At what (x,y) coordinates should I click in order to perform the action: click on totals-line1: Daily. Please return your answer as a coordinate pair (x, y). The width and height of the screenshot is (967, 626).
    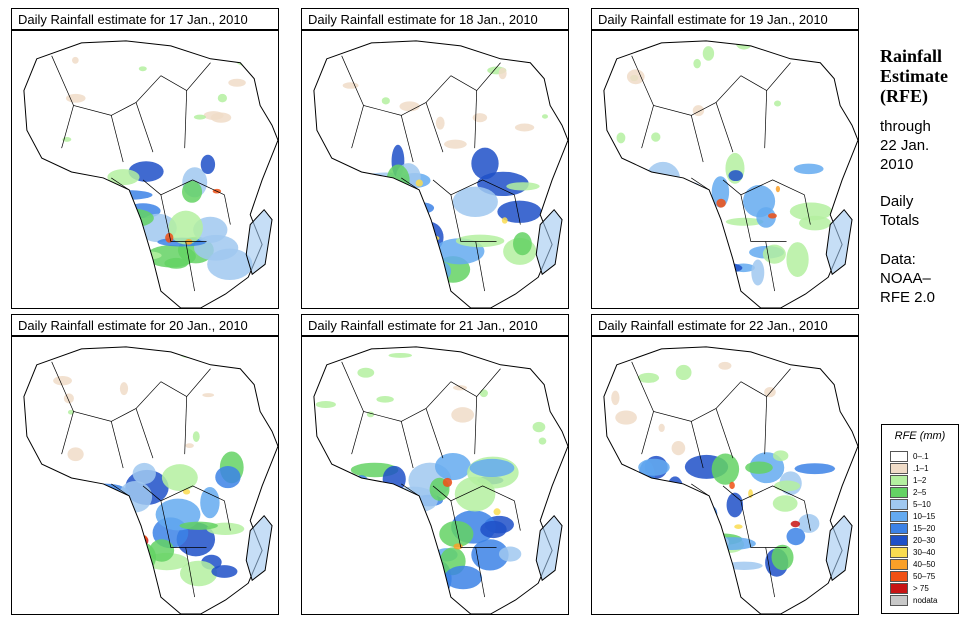
    Looking at the image, I should click on (897, 201).